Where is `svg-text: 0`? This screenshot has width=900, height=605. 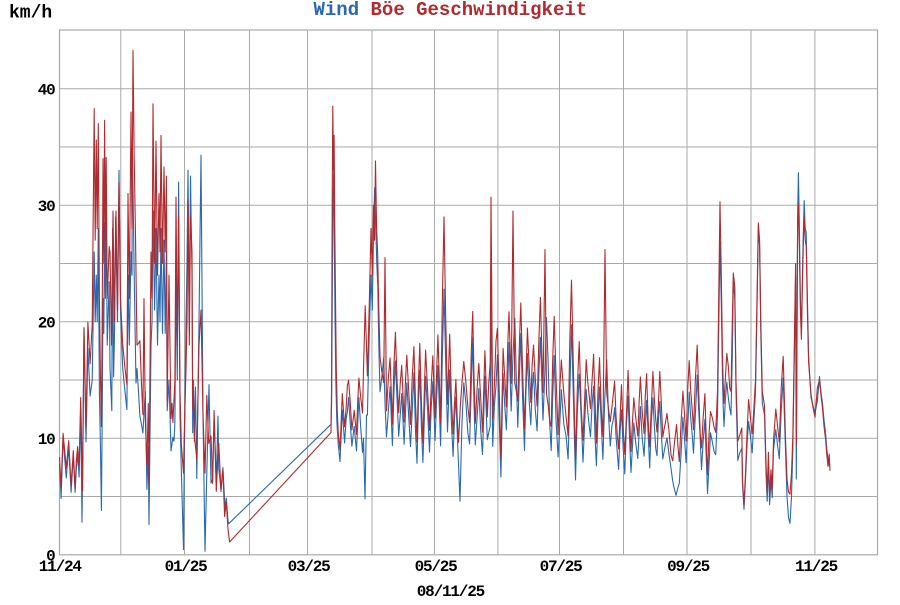
svg-text: 0 is located at coordinates (50, 557).